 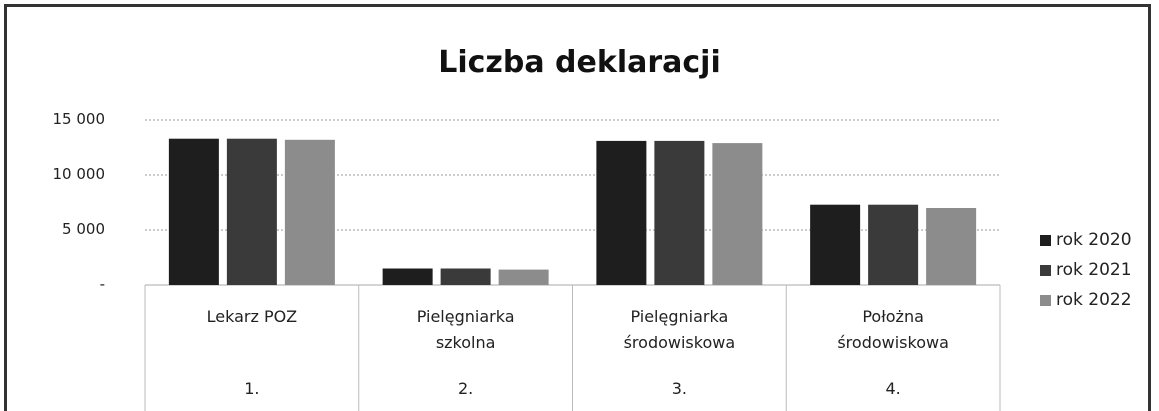 What do you see at coordinates (79, 119) in the screenshot?
I see `y-tick-label: 15 000` at bounding box center [79, 119].